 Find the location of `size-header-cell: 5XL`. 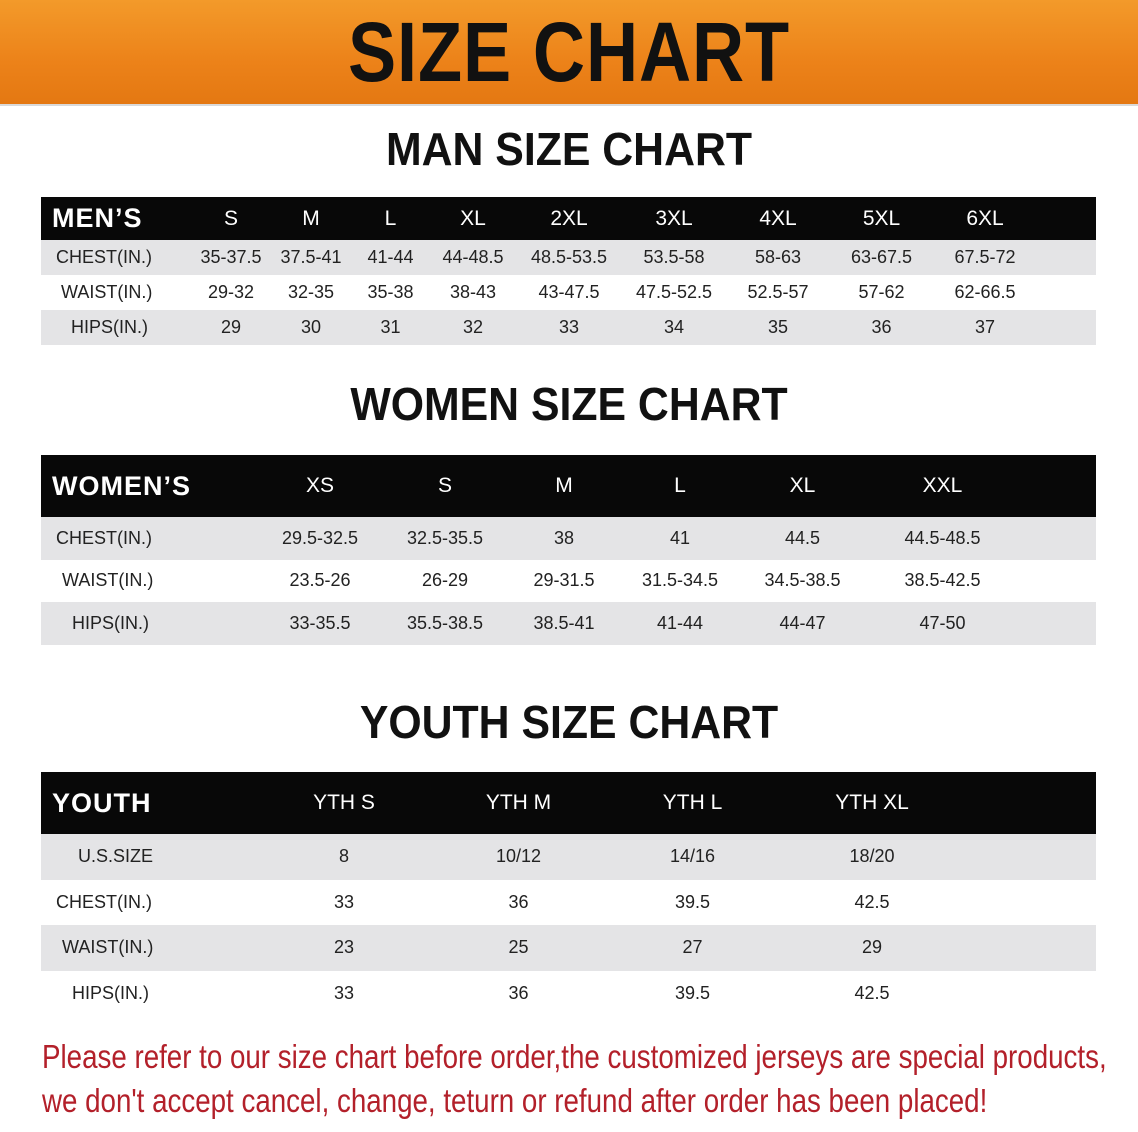

size-header-cell: 5XL is located at coordinates (881, 218).